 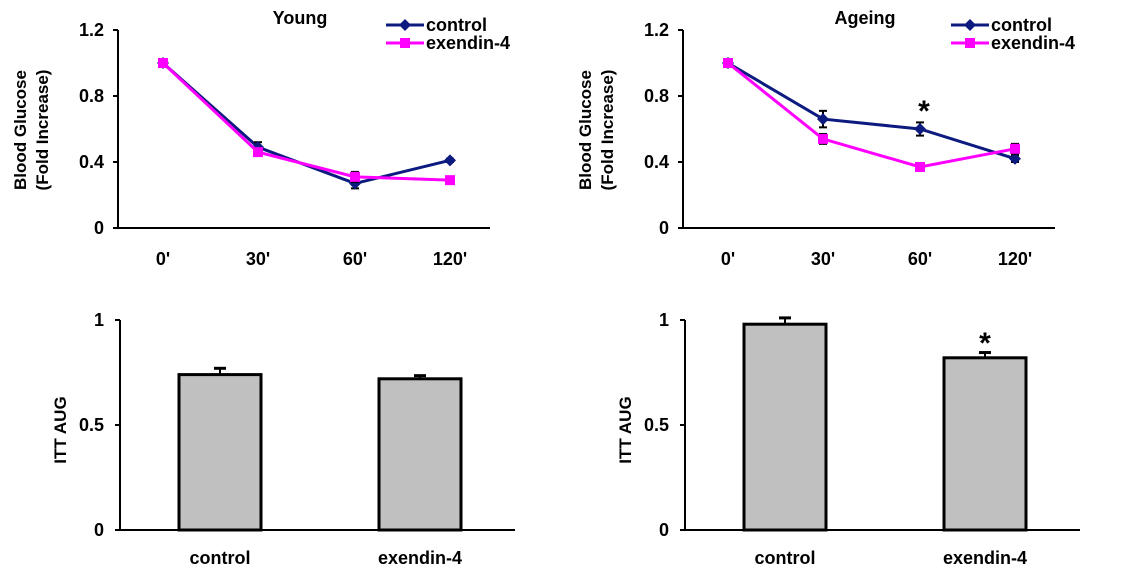 What do you see at coordinates (300, 18) in the screenshot?
I see `chart-title: Young` at bounding box center [300, 18].